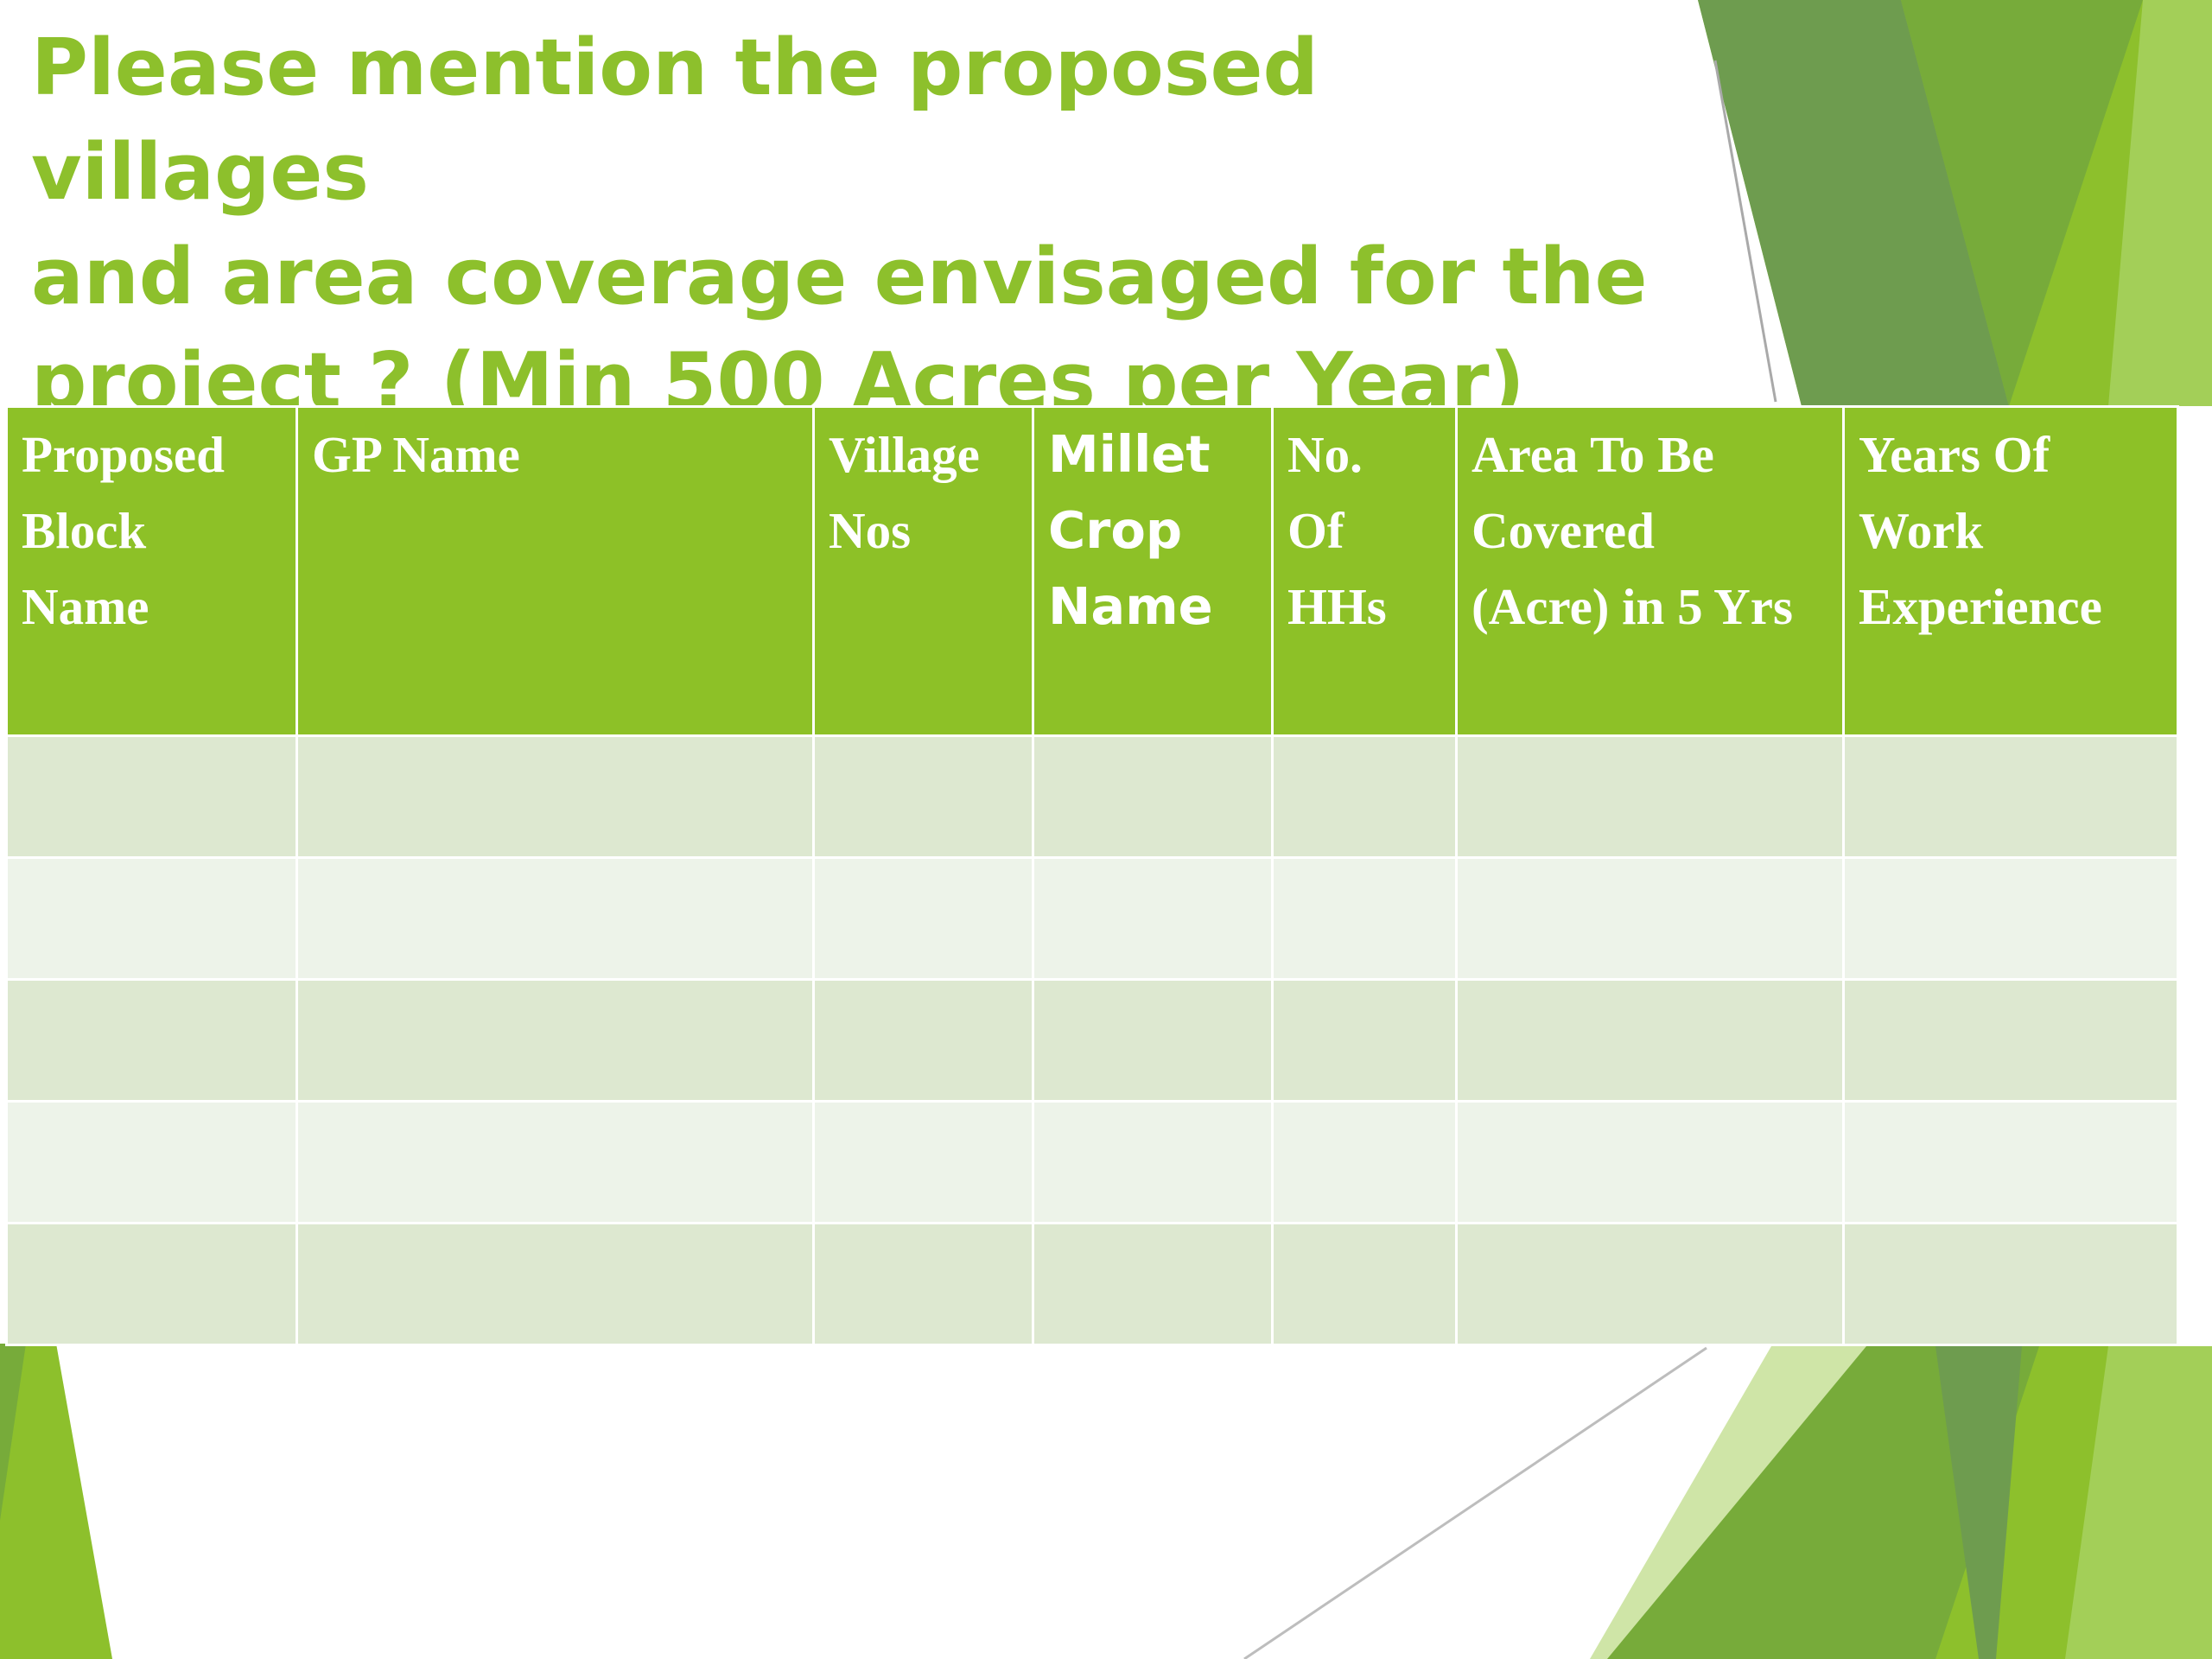  Describe the element at coordinates (1745, 232) in the screenshot. I see `decor-thin-line-top` at that location.